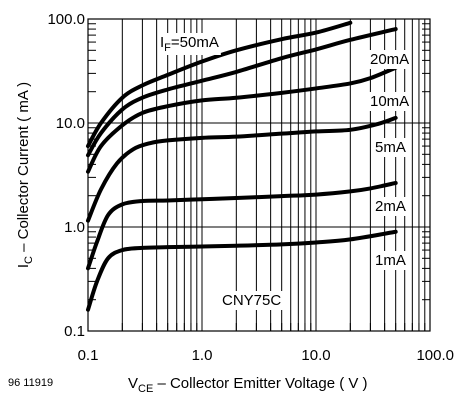  I want to click on y-tick-label: 10.0, so click(70, 123).